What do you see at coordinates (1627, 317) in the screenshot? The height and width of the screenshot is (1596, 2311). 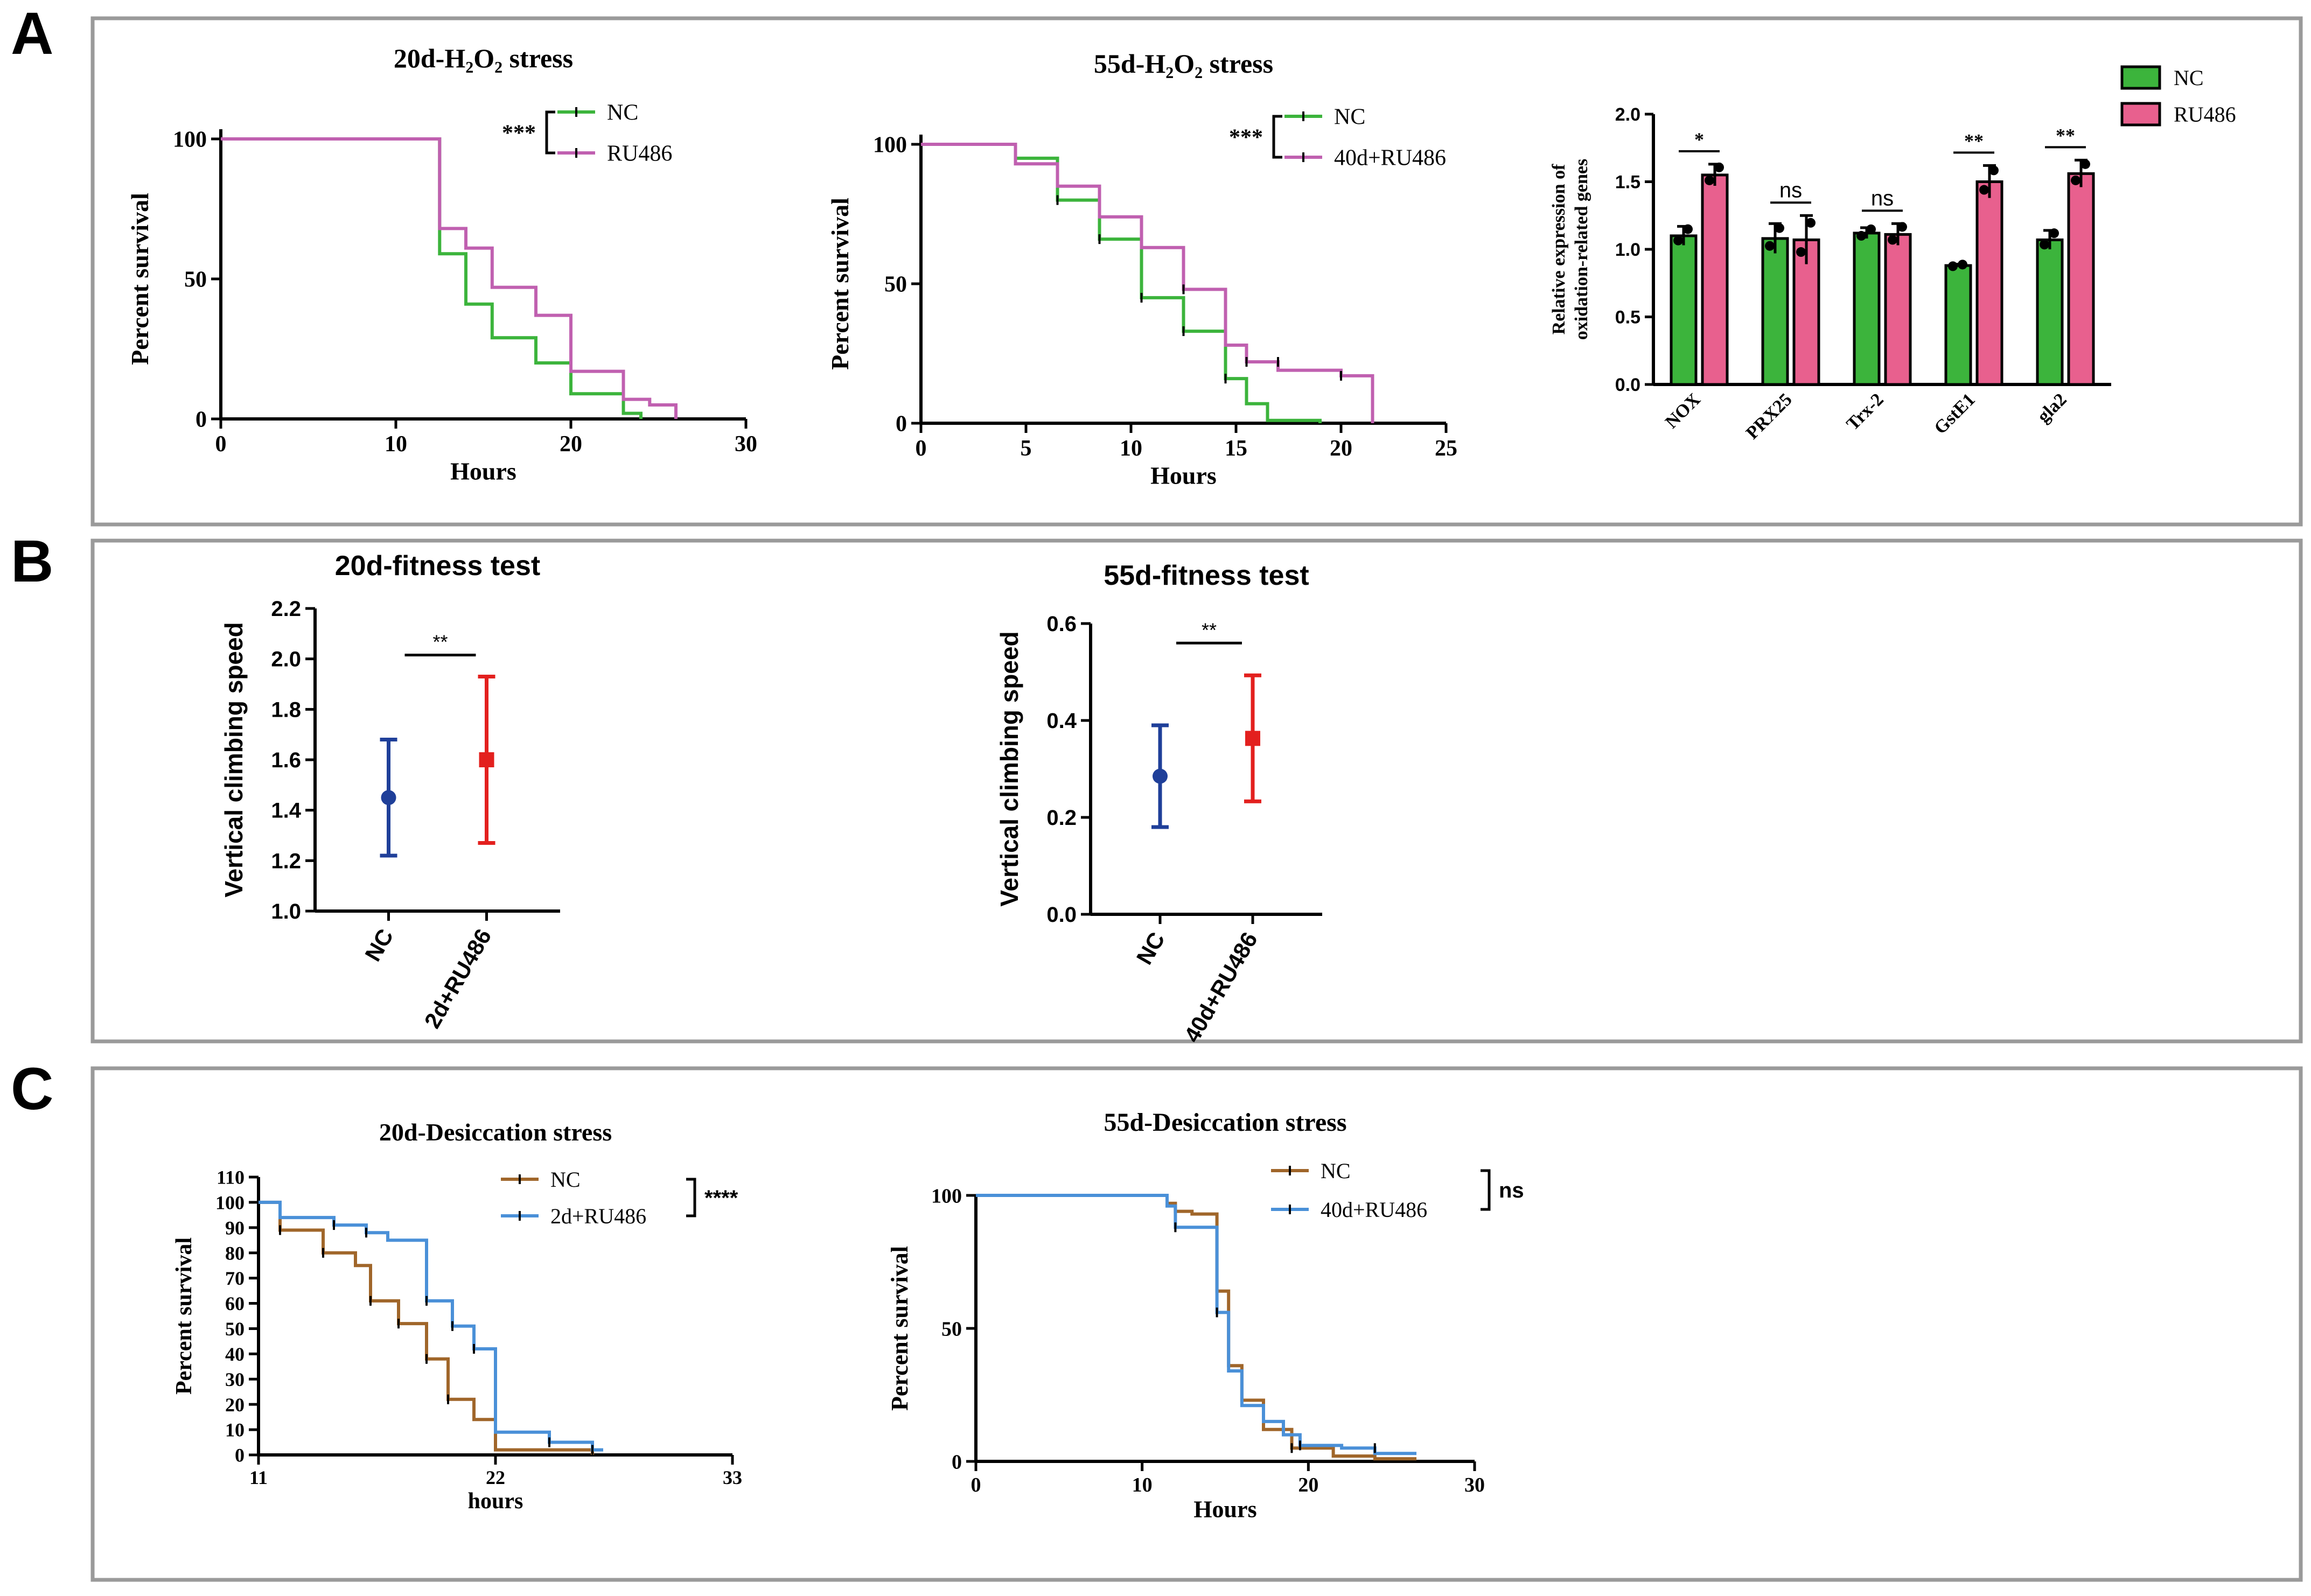 I see `y-tick-label: 0.5` at bounding box center [1627, 317].